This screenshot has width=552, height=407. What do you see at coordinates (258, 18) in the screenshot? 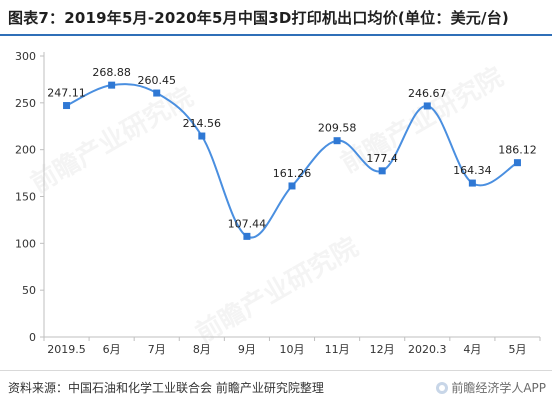
I see `chart-title: 图表7：2019年5月-2020年5月中国3D打印机出口均价(单位：美元/台)` at bounding box center [258, 18].